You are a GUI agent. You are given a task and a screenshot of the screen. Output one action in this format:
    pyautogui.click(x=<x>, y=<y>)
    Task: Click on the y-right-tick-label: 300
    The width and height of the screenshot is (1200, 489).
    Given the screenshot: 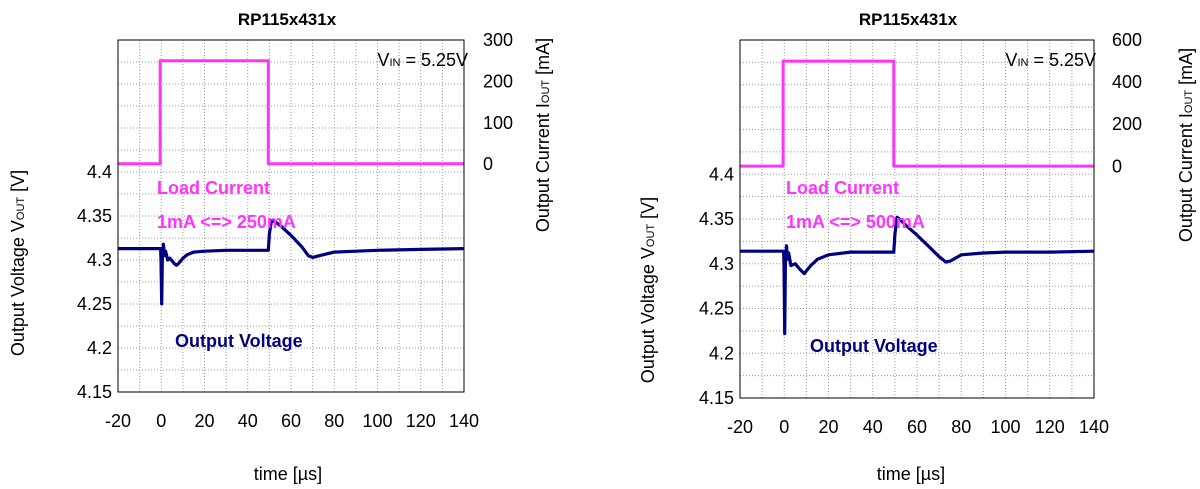 What is the action you would take?
    pyautogui.click(x=498, y=40)
    